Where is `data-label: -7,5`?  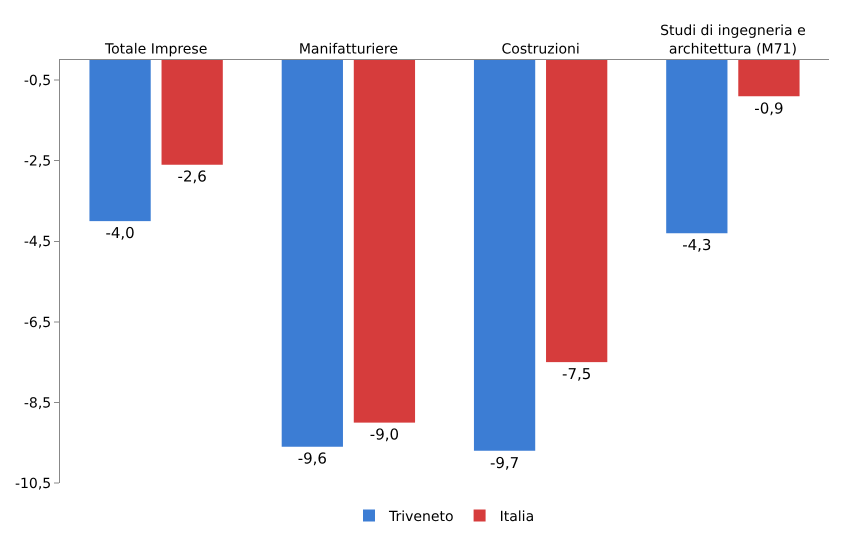
data-label: -7,5 is located at coordinates (577, 374).